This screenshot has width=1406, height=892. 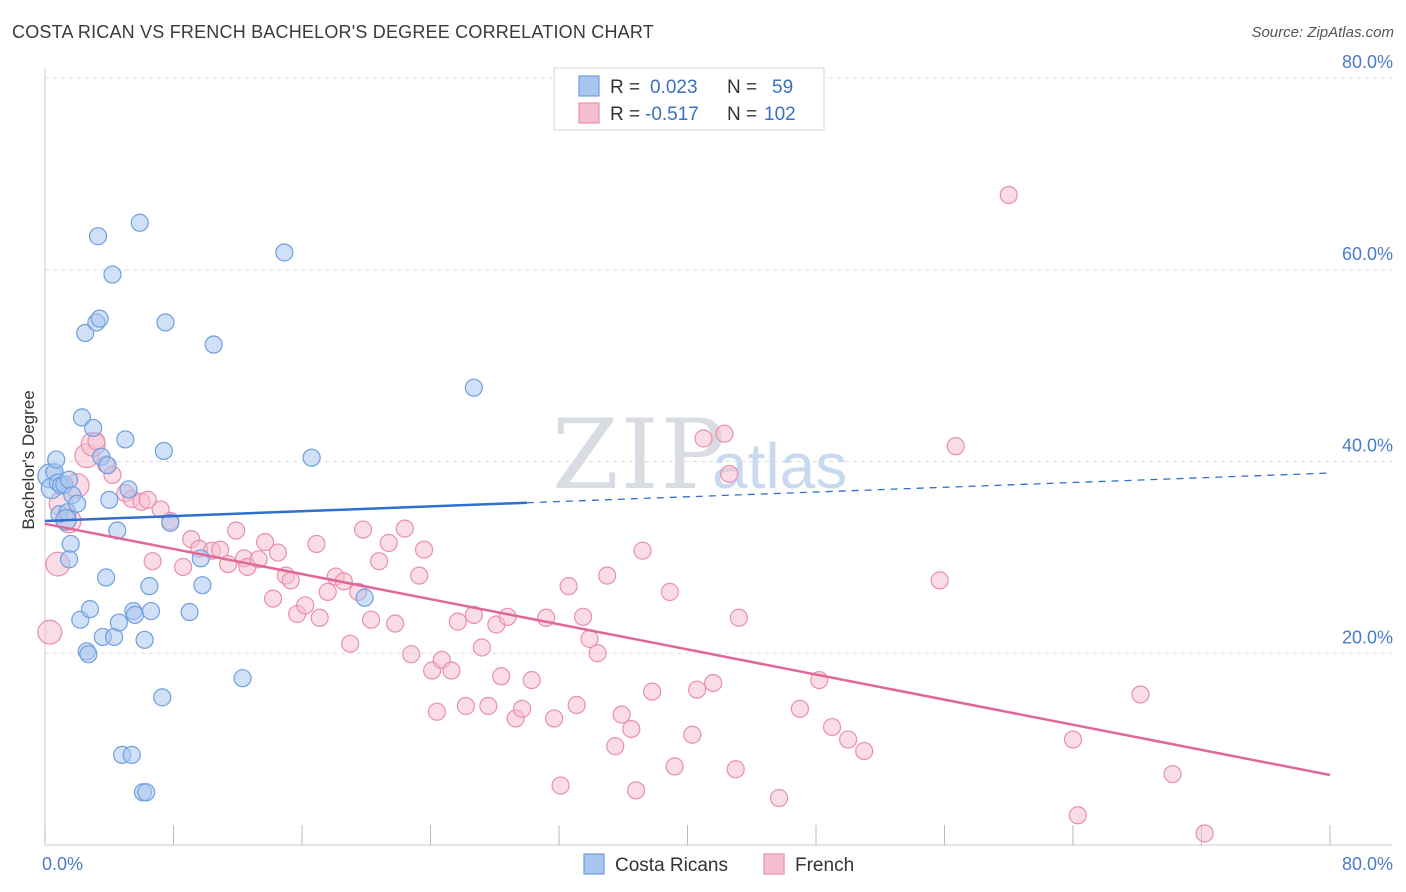 I want to click on x-tick-label-min: 0.0%, so click(x=62, y=864).